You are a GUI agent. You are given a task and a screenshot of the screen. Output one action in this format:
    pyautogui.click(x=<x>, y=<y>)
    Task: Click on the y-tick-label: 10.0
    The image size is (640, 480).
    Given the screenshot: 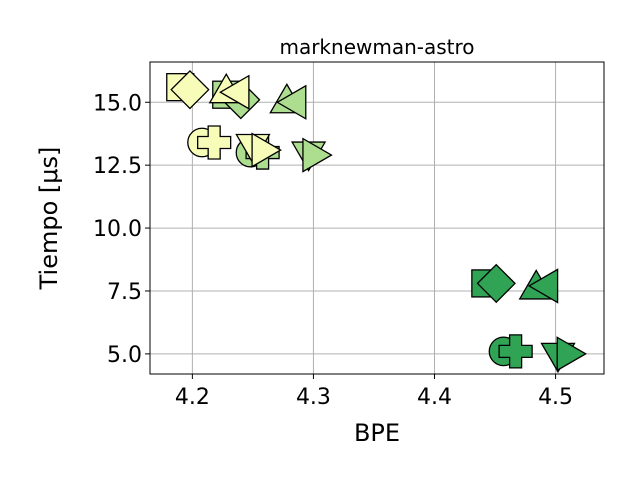 What is the action you would take?
    pyautogui.click(x=117, y=229)
    